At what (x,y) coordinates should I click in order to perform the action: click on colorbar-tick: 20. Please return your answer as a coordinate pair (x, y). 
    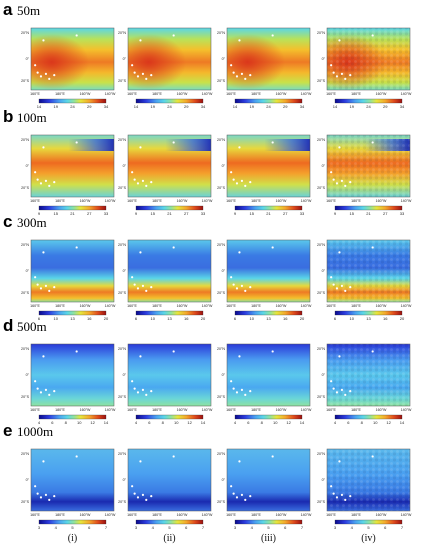
    Looking at the image, I should click on (203, 318).